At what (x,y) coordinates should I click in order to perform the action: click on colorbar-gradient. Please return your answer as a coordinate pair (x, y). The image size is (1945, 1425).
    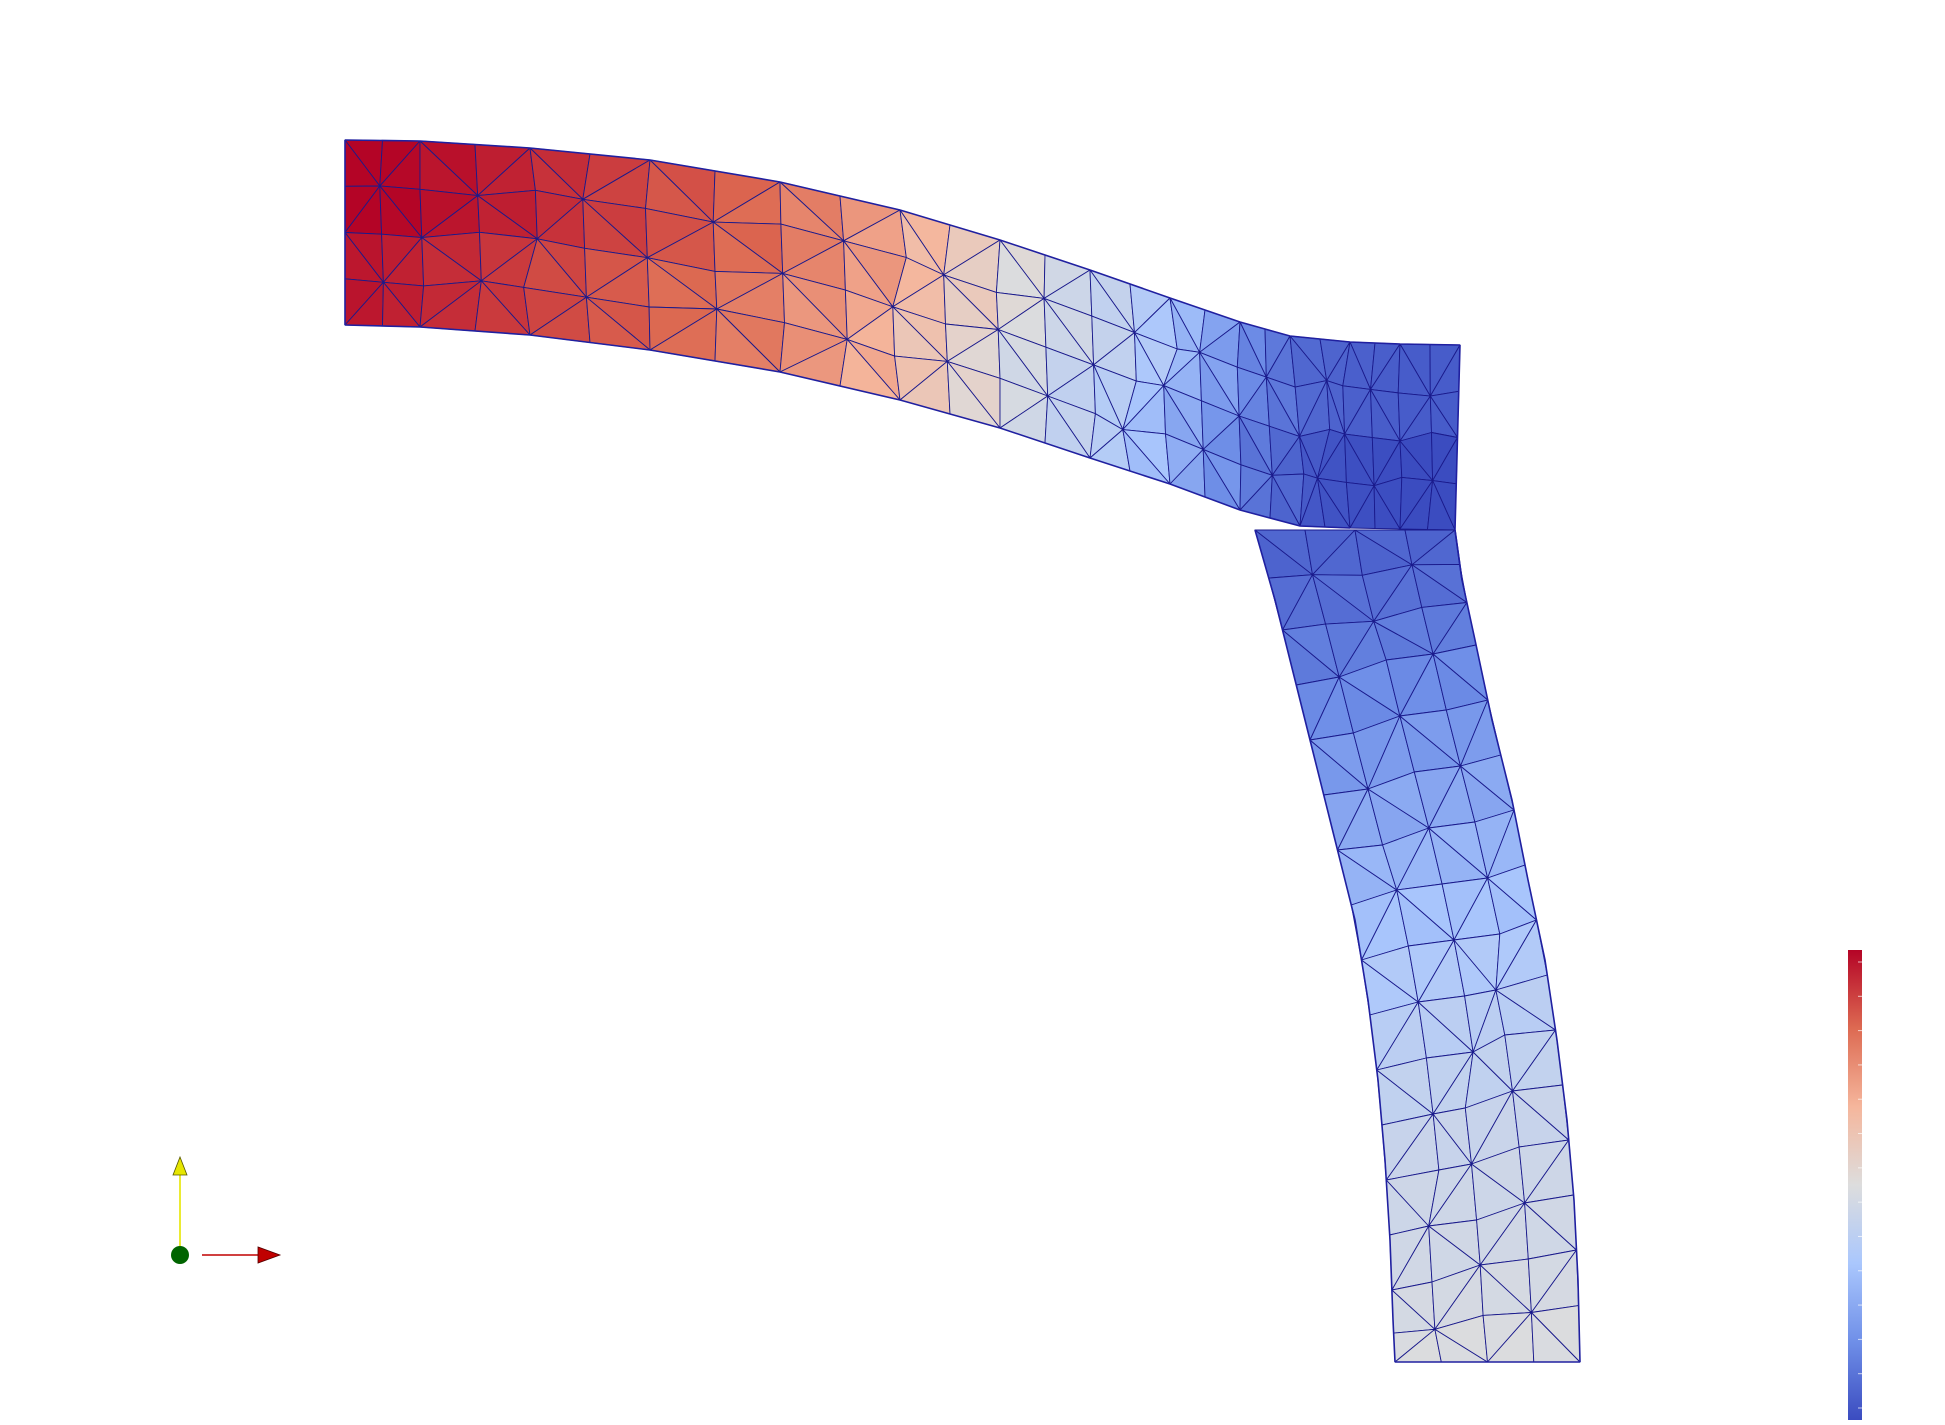
    Looking at the image, I should click on (1855, 1185).